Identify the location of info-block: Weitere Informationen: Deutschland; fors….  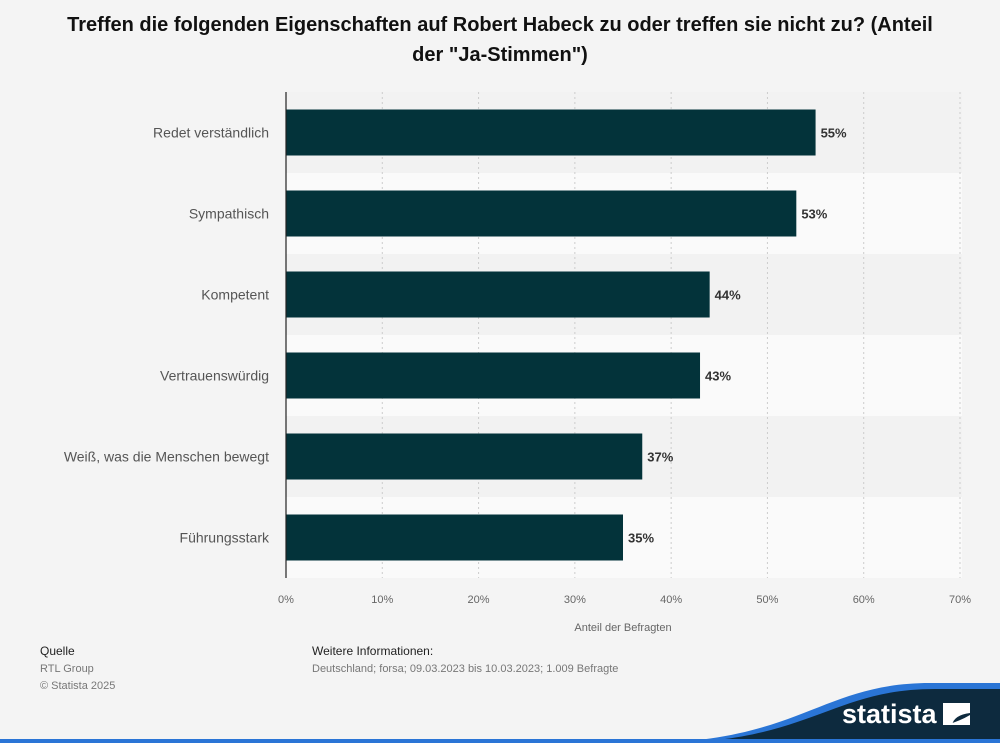
(465, 660).